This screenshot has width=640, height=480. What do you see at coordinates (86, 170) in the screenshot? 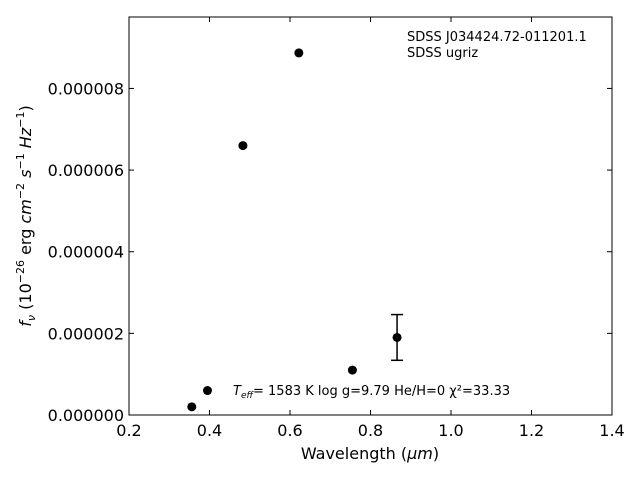
I see `y-tick-label: 0.000006` at bounding box center [86, 170].